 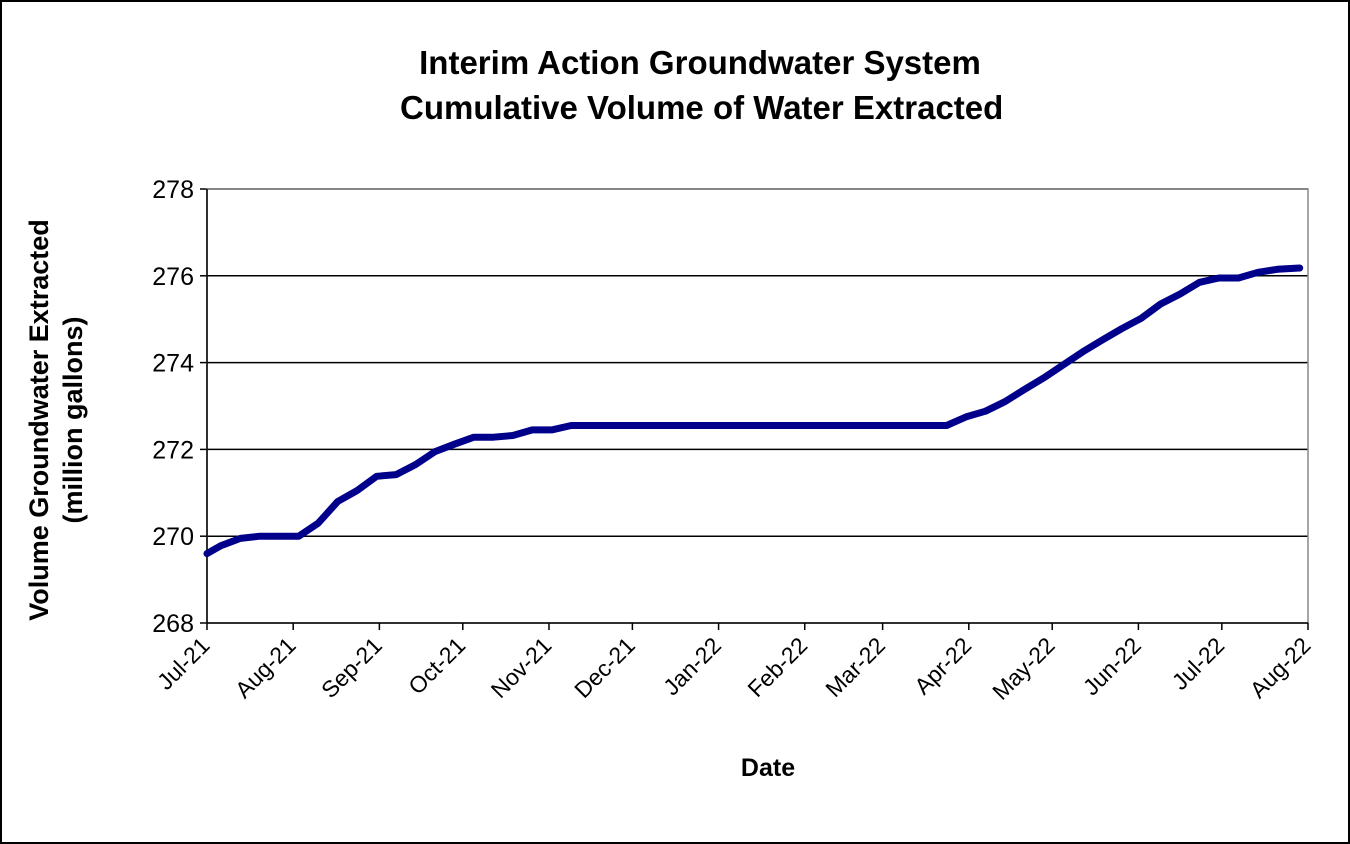 I want to click on x-axis-label: Date, so click(x=768, y=768).